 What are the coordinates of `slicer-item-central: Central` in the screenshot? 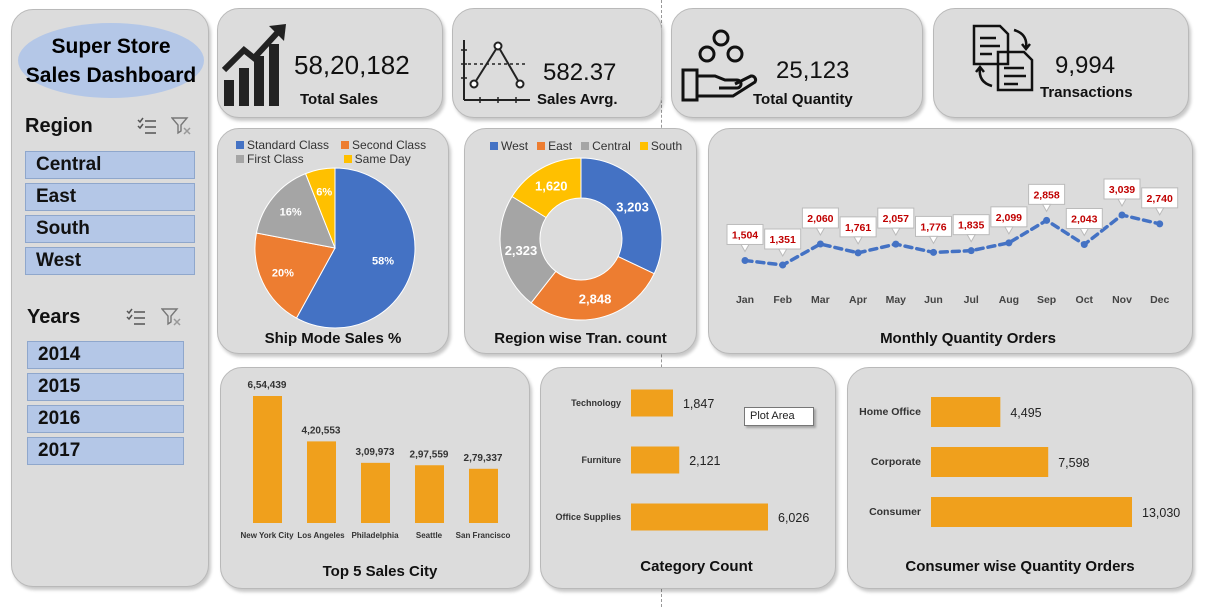 It's located at (110, 165).